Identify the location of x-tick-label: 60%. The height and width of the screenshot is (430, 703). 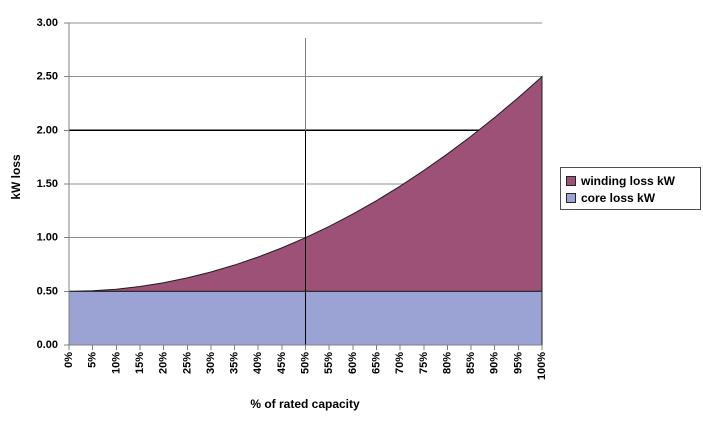
(353, 363).